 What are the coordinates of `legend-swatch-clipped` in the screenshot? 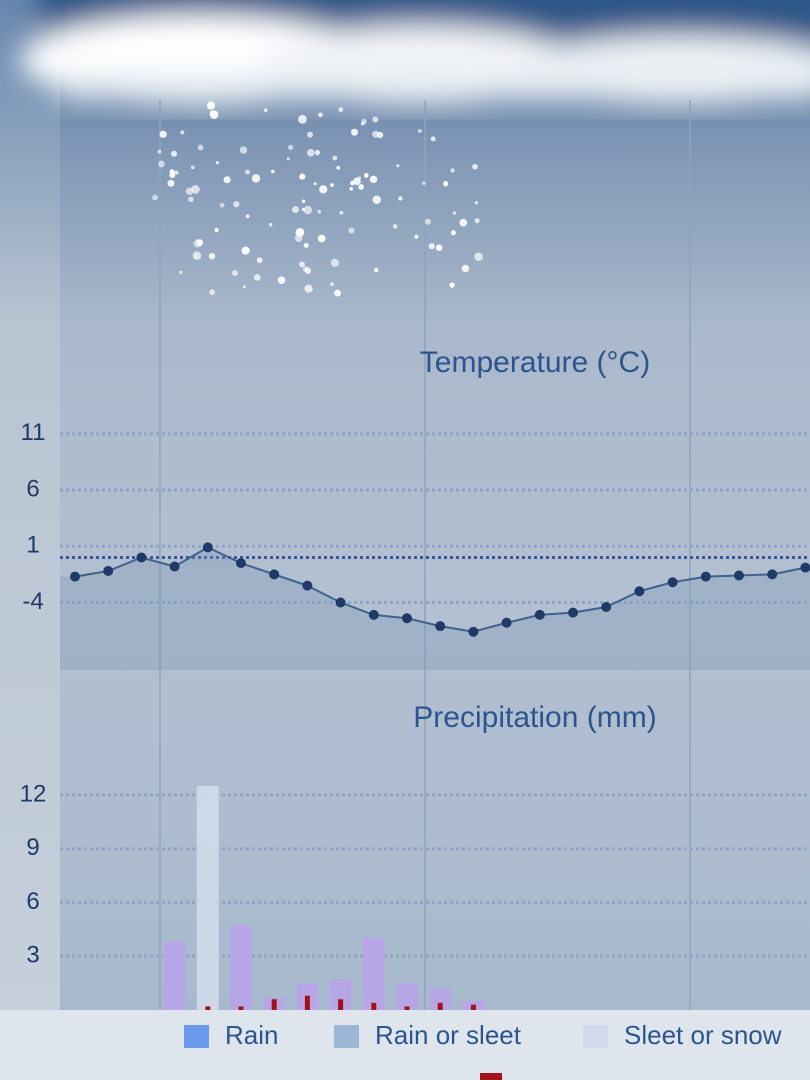 It's located at (491, 1076).